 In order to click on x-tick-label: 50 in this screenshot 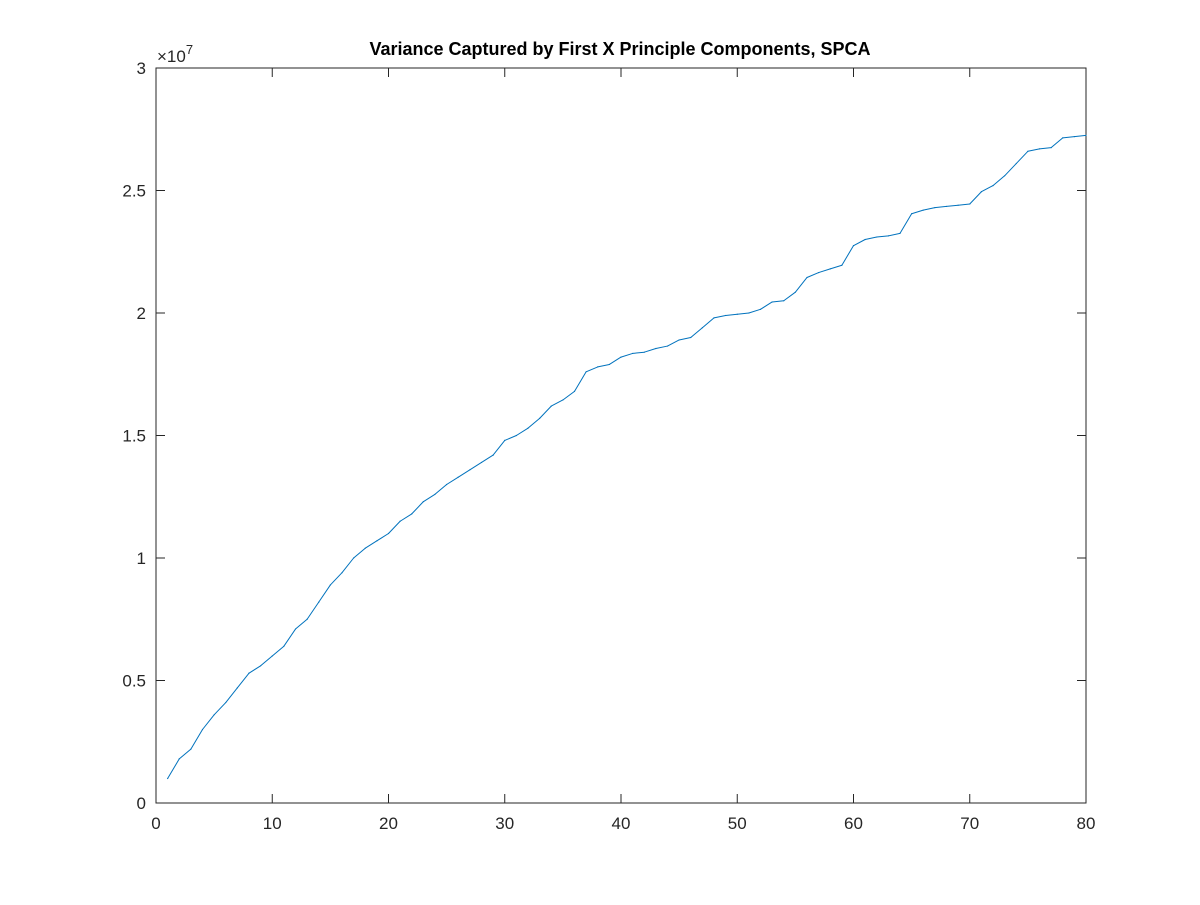, I will do `click(737, 823)`.